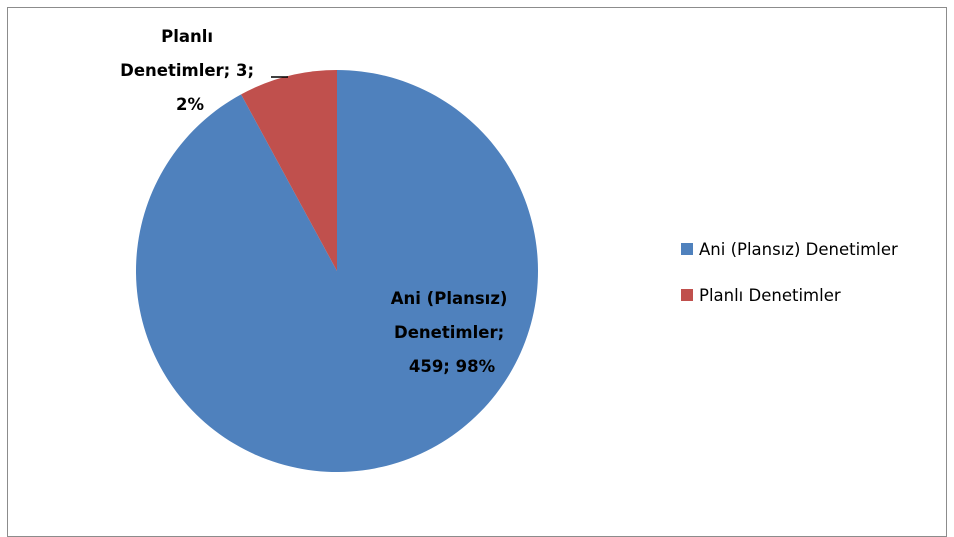  Describe the element at coordinates (770, 295) in the screenshot. I see `legend-label-planli: Planlı Denetimler` at that location.